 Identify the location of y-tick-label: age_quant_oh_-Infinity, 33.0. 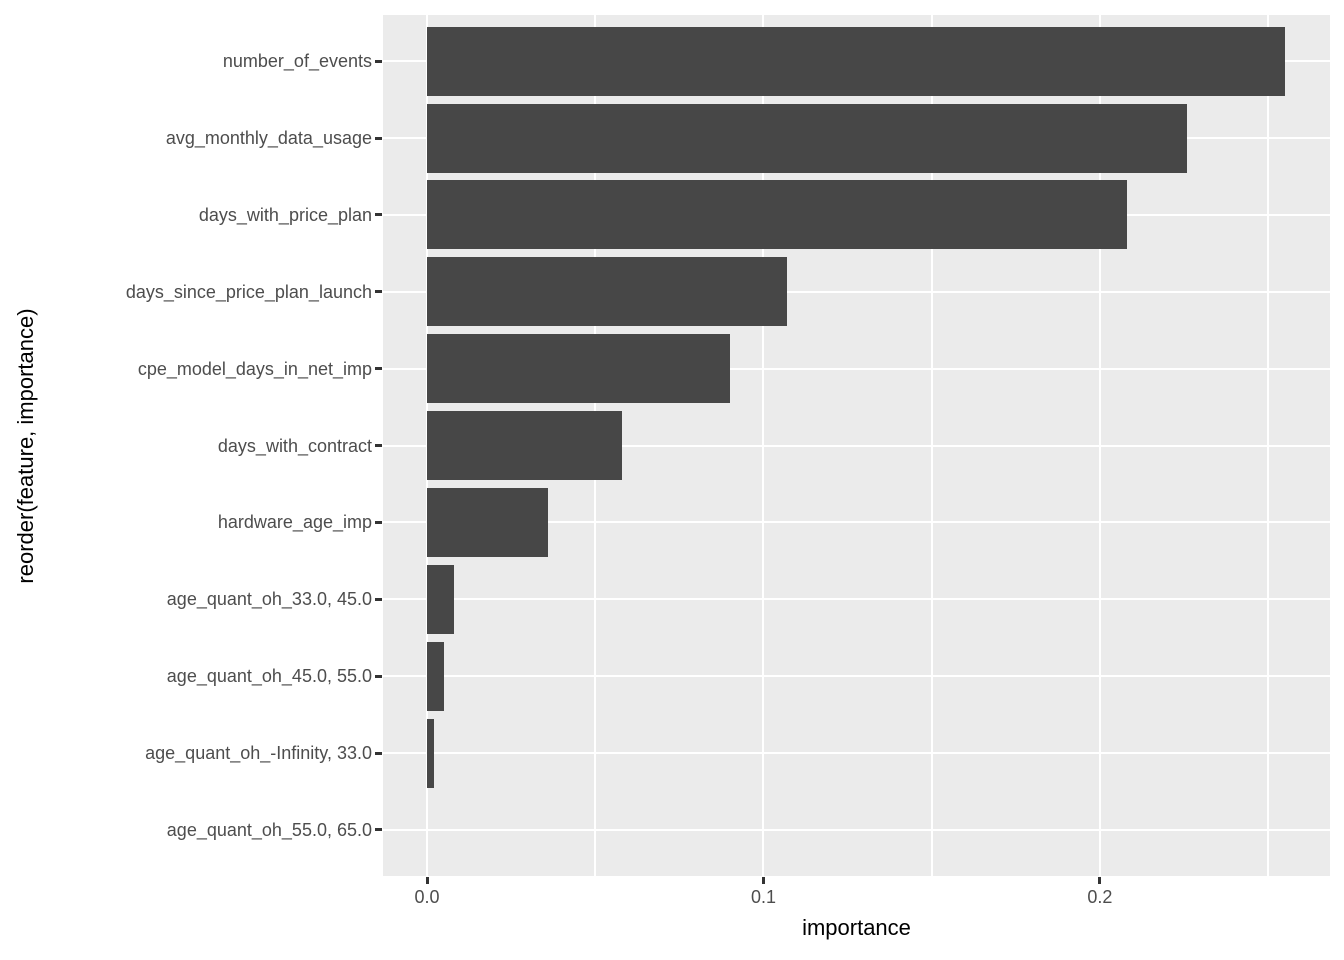
(258, 753).